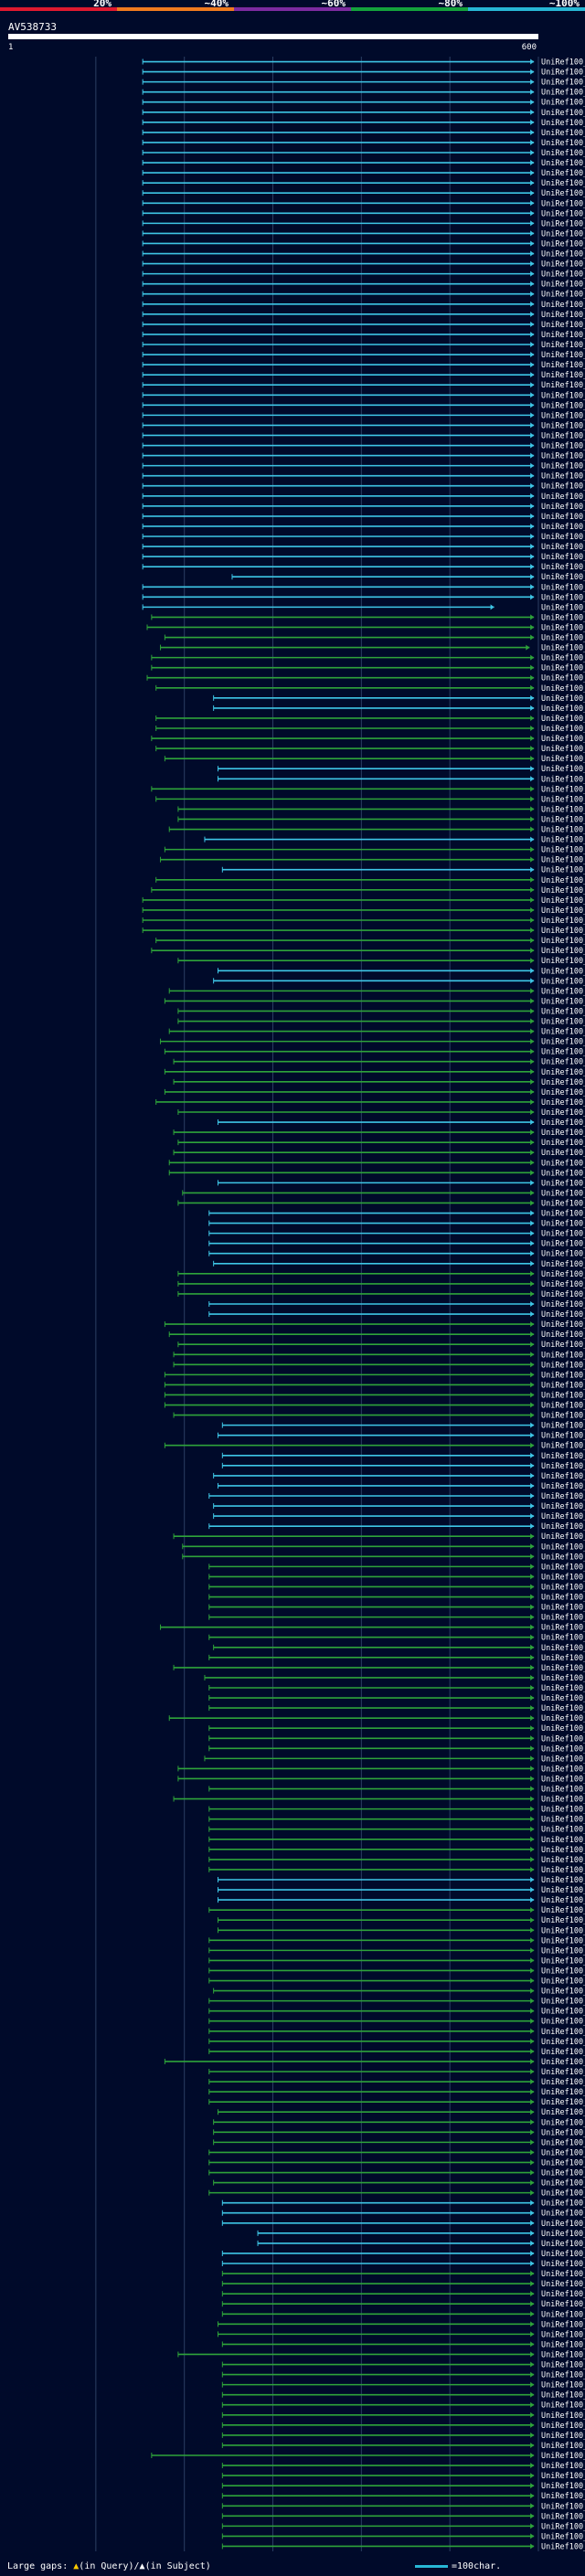 This screenshot has height=2576, width=585. I want to click on hit-label: UniRef100_Q1UUU6, so click(563, 891).